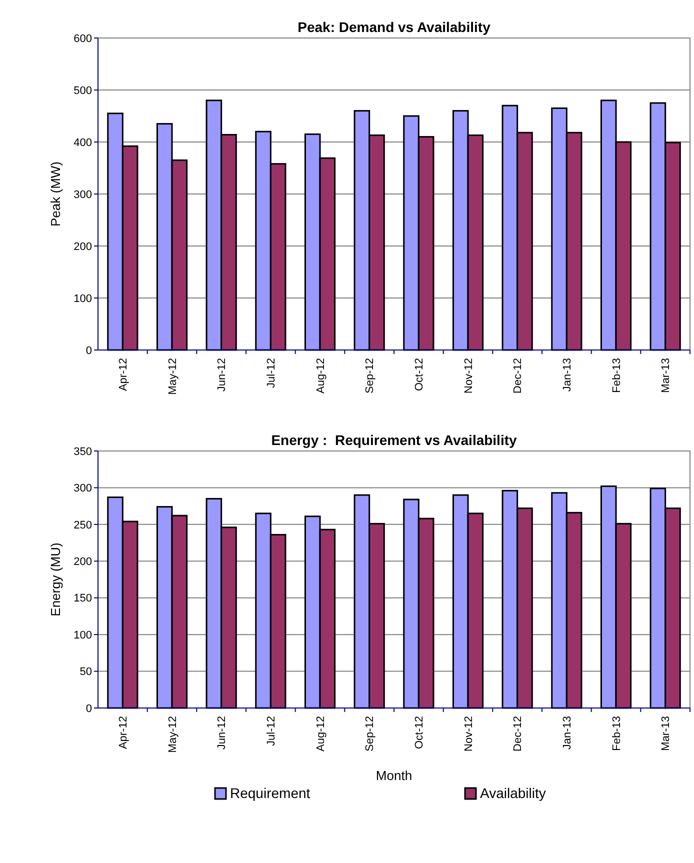  I want to click on y-axis-title: Energy (MU), so click(55, 579).